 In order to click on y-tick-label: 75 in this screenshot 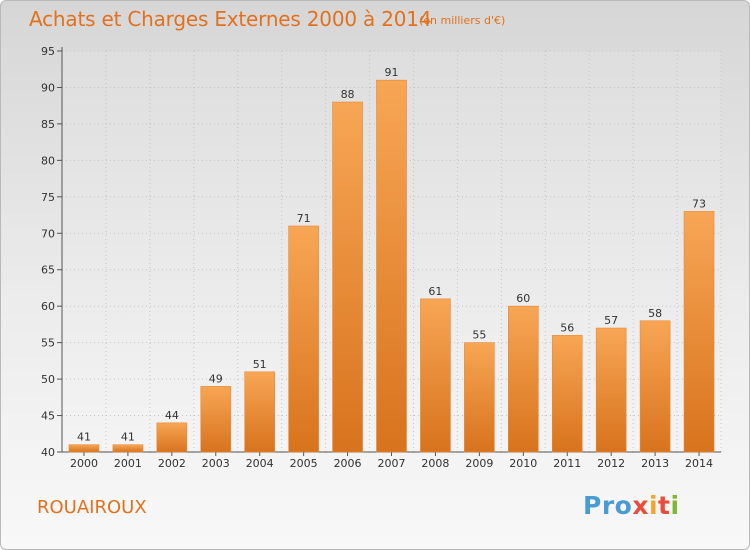, I will do `click(48, 197)`.